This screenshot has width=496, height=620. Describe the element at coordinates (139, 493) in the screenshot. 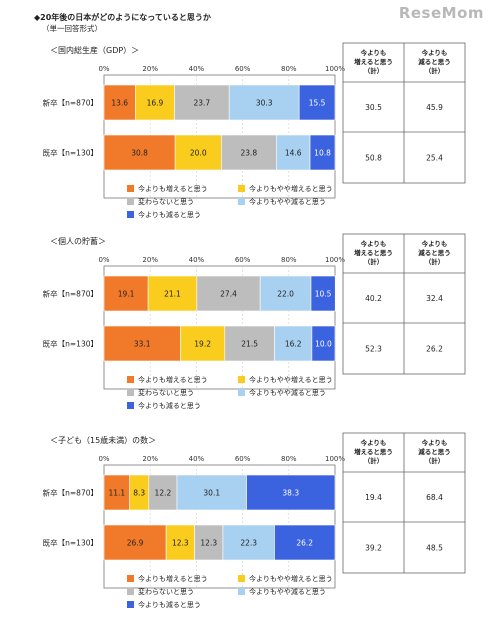

I see `data-label: 8.3` at that location.